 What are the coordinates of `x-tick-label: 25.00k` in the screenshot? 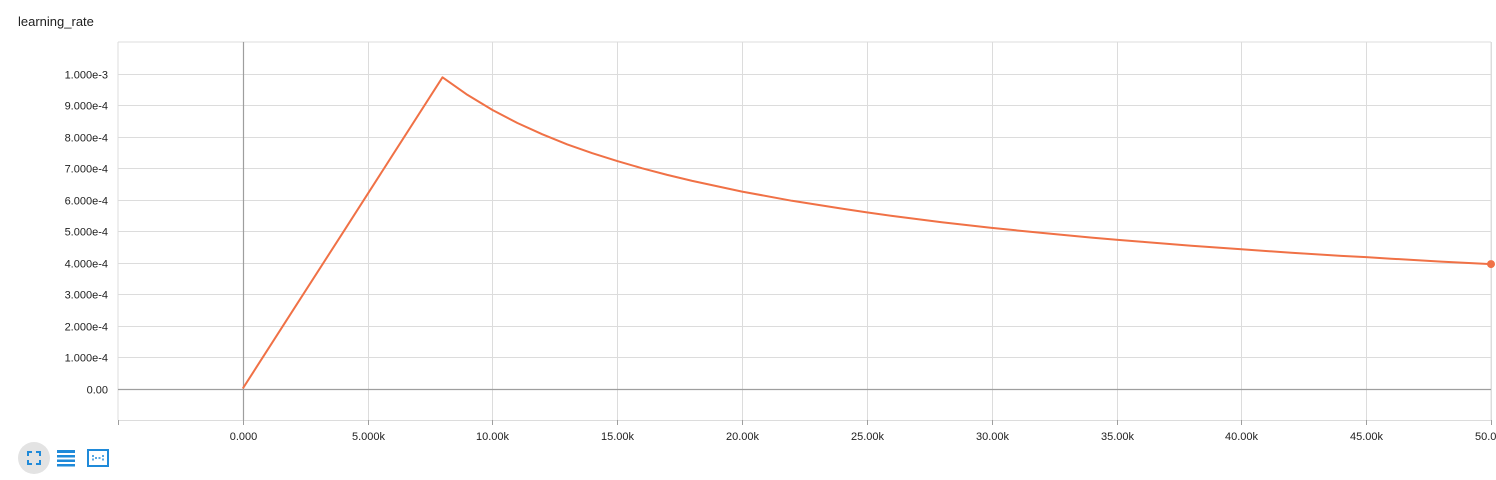 It's located at (868, 435).